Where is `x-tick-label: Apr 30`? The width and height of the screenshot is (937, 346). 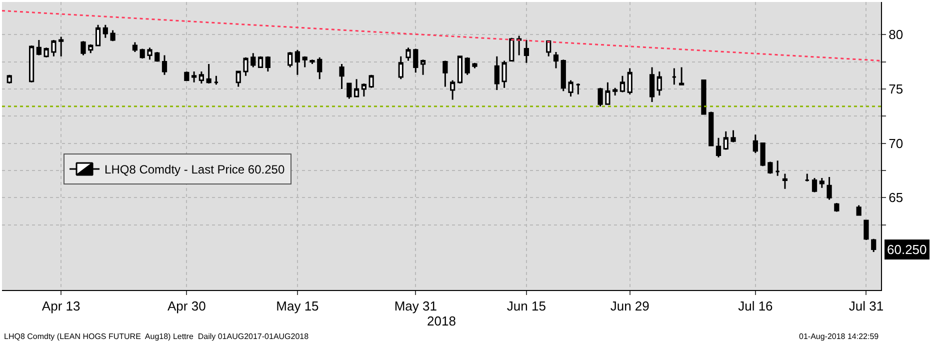
x-tick-label: Apr 30 is located at coordinates (187, 306).